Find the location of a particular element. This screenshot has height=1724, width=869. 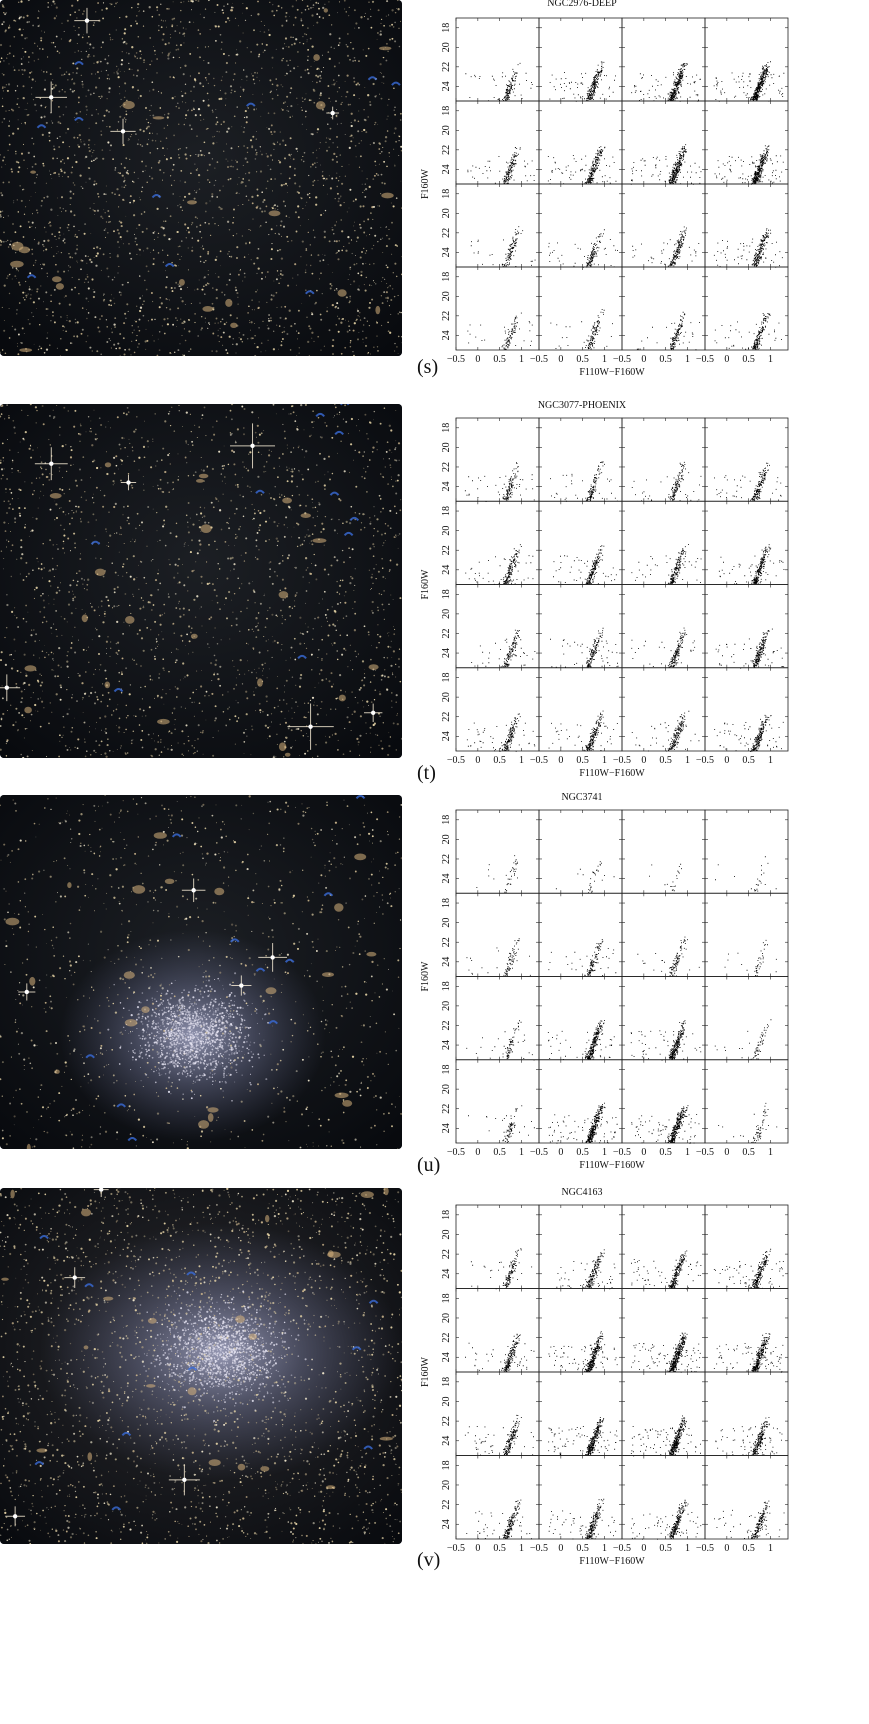

cmd-panel-r4-c4 is located at coordinates (746, 709).